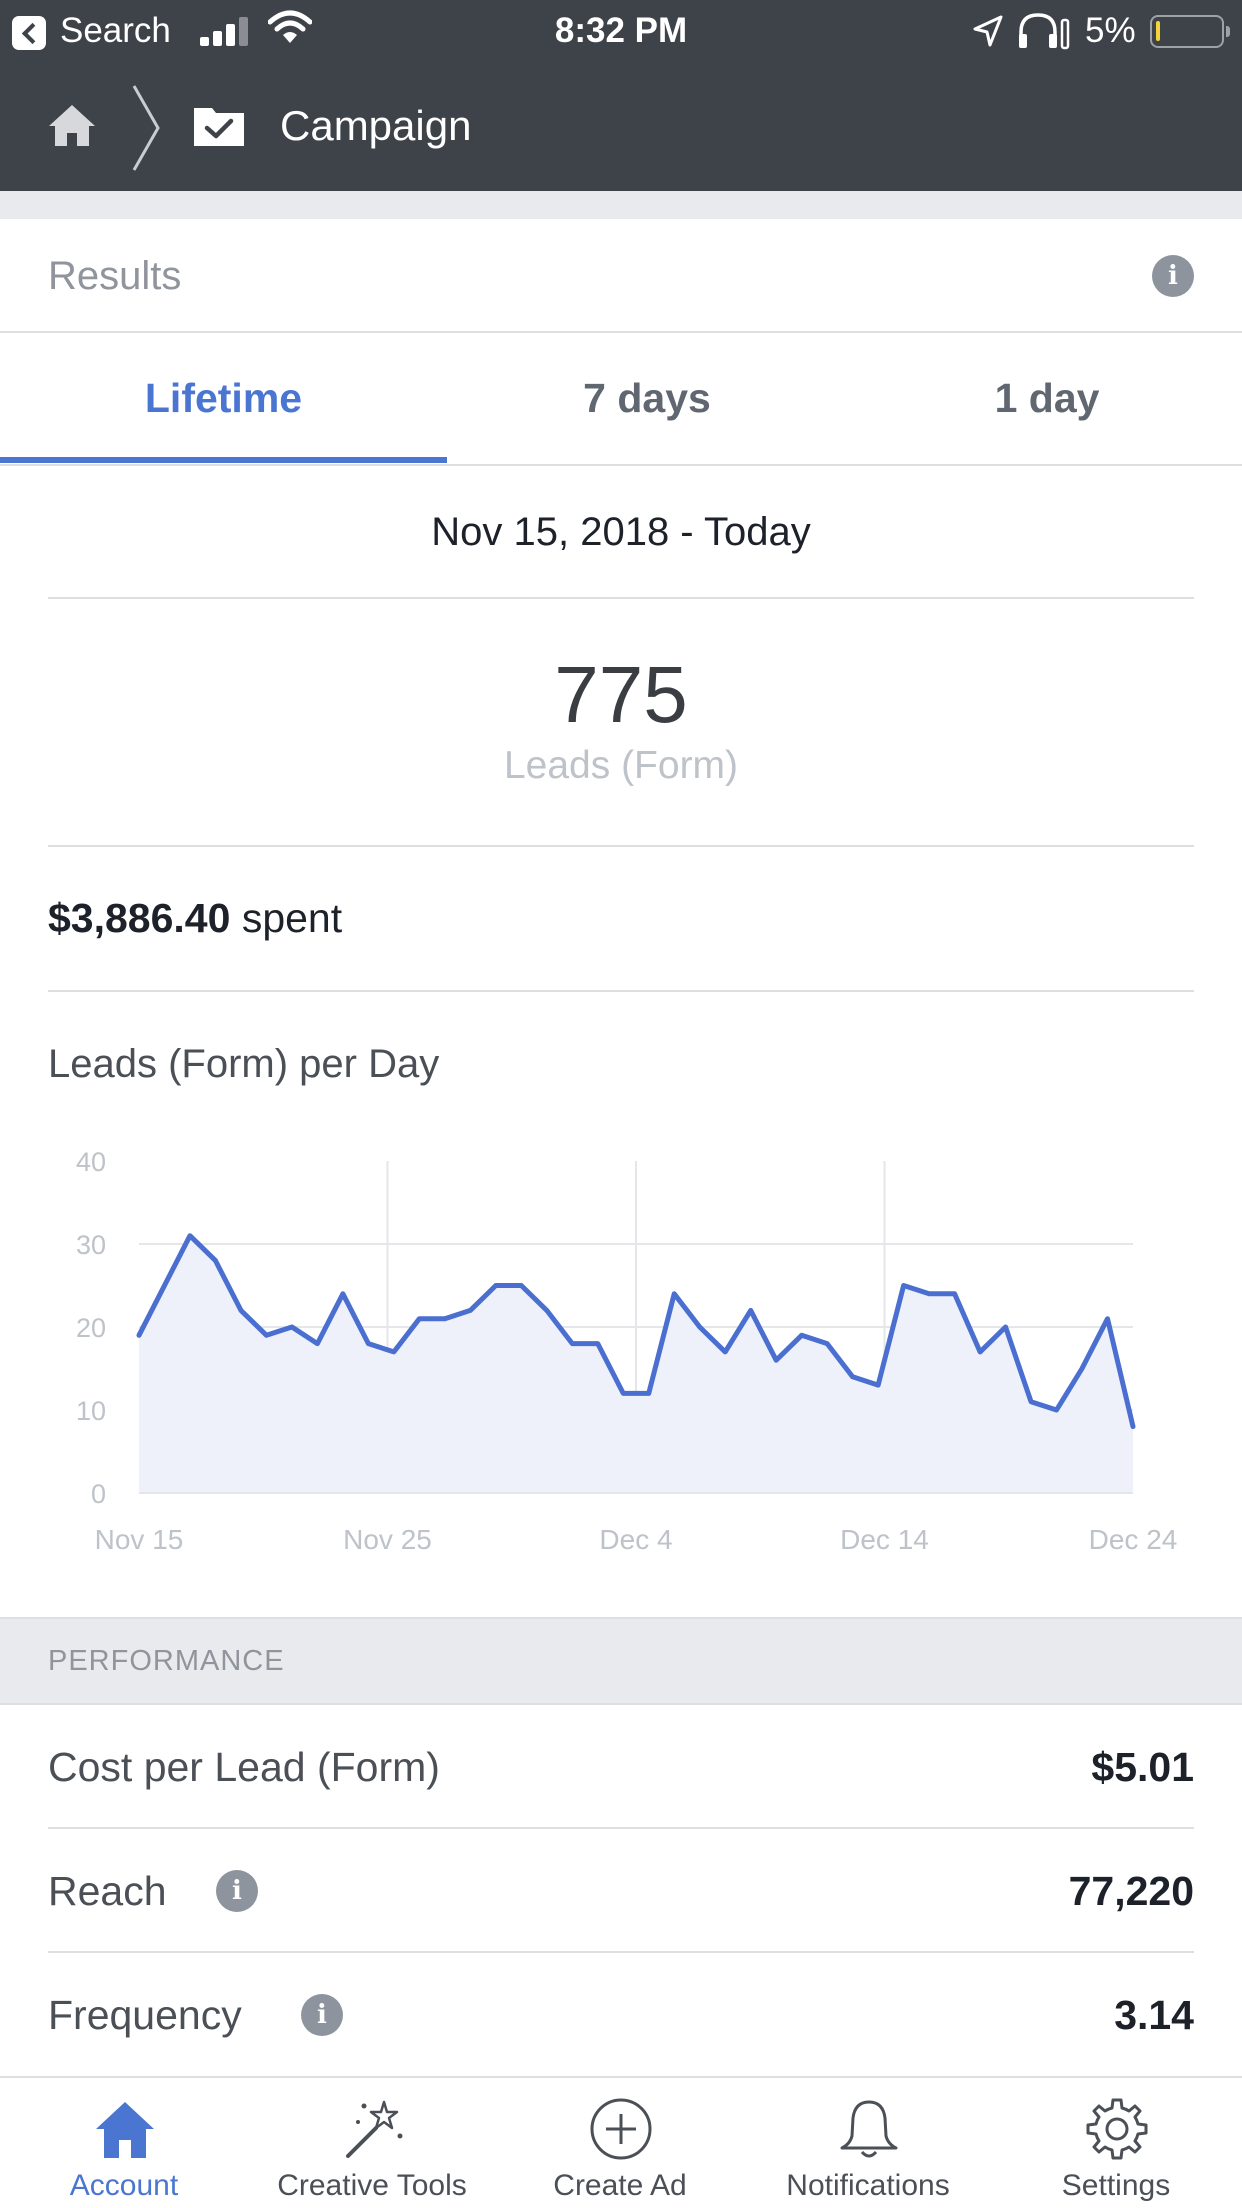 This screenshot has width=1242, height=2208. I want to click on tabbar-label: Creative Tools, so click(372, 2185).